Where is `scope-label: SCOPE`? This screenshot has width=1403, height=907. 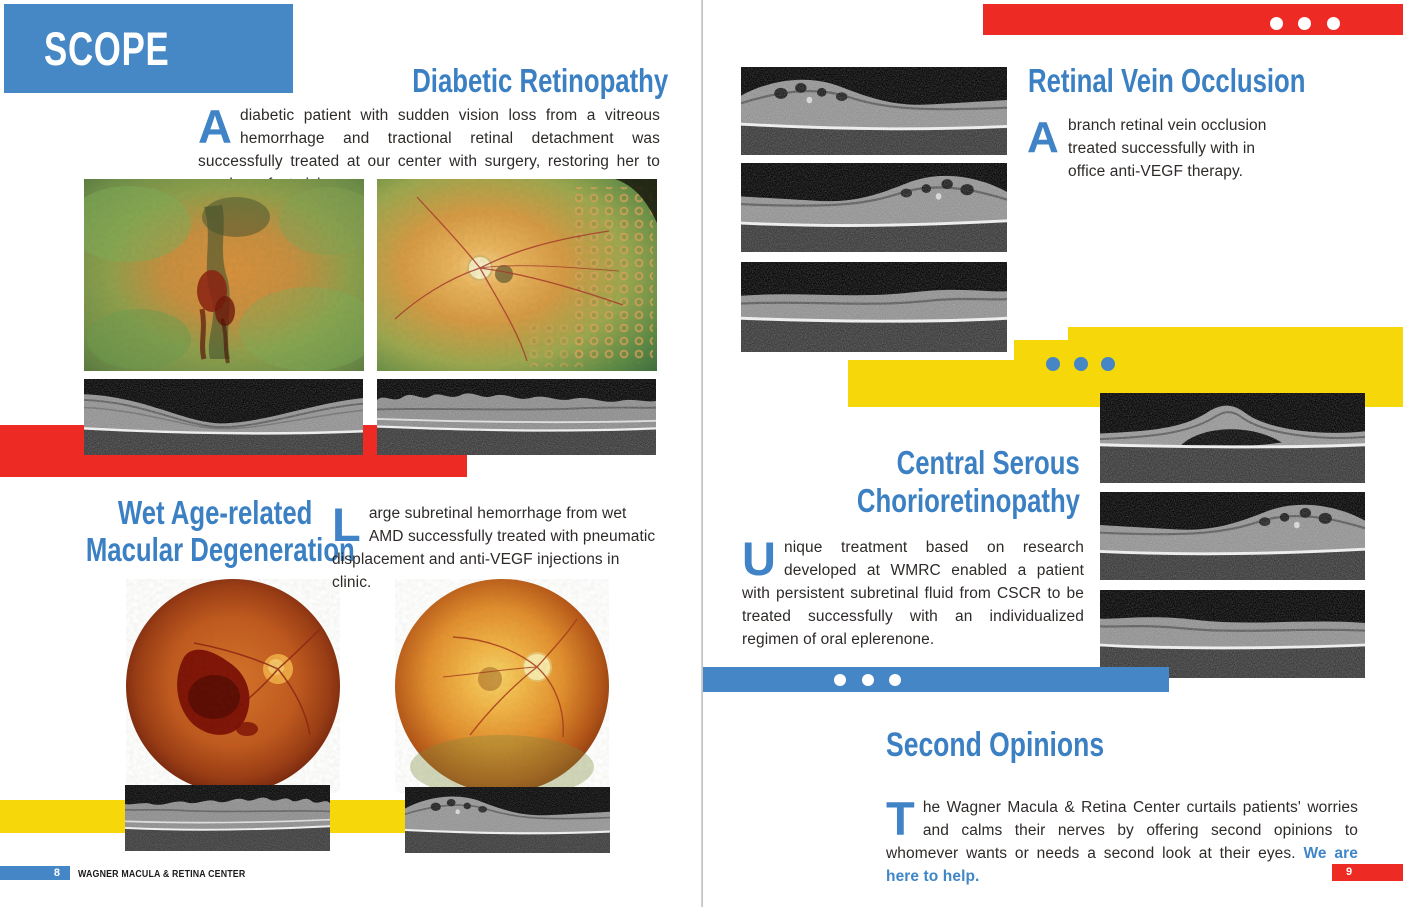 scope-label: SCOPE is located at coordinates (107, 48).